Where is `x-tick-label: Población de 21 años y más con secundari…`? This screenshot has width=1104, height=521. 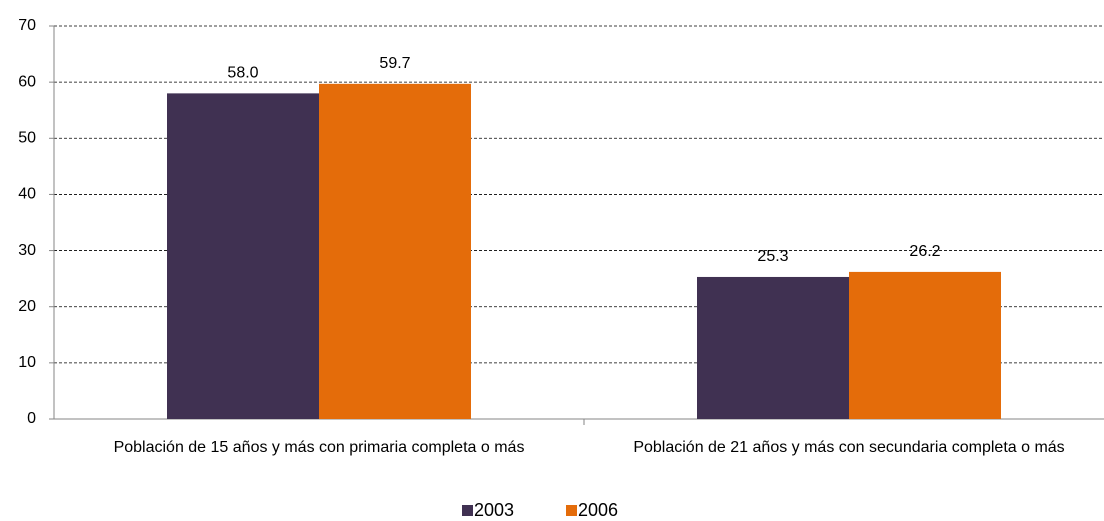 x-tick-label: Población de 21 años y más con secundari… is located at coordinates (849, 447).